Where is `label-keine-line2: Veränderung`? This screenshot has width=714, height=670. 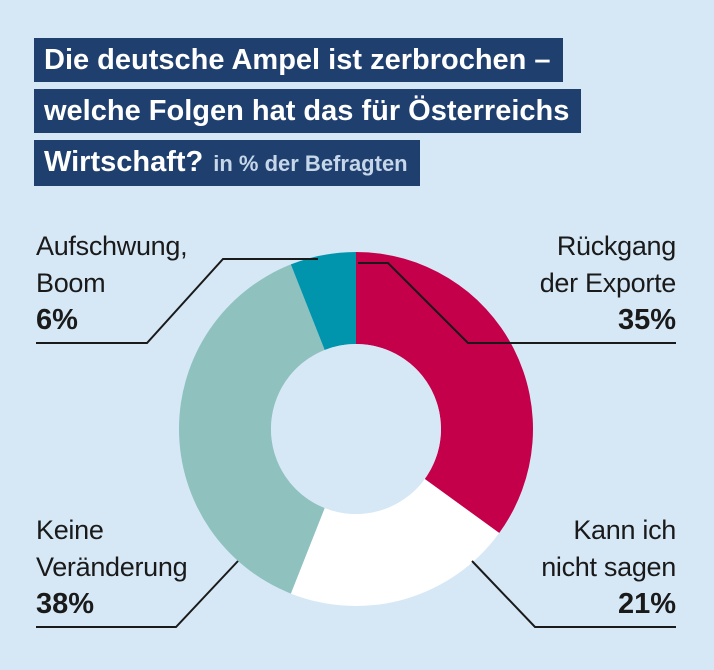 label-keine-line2: Veränderung is located at coordinates (112, 567).